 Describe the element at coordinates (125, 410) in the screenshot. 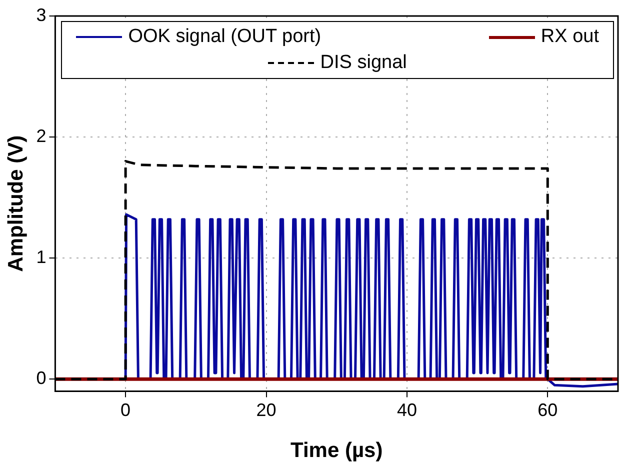

I see `x-tick-label: 0` at that location.